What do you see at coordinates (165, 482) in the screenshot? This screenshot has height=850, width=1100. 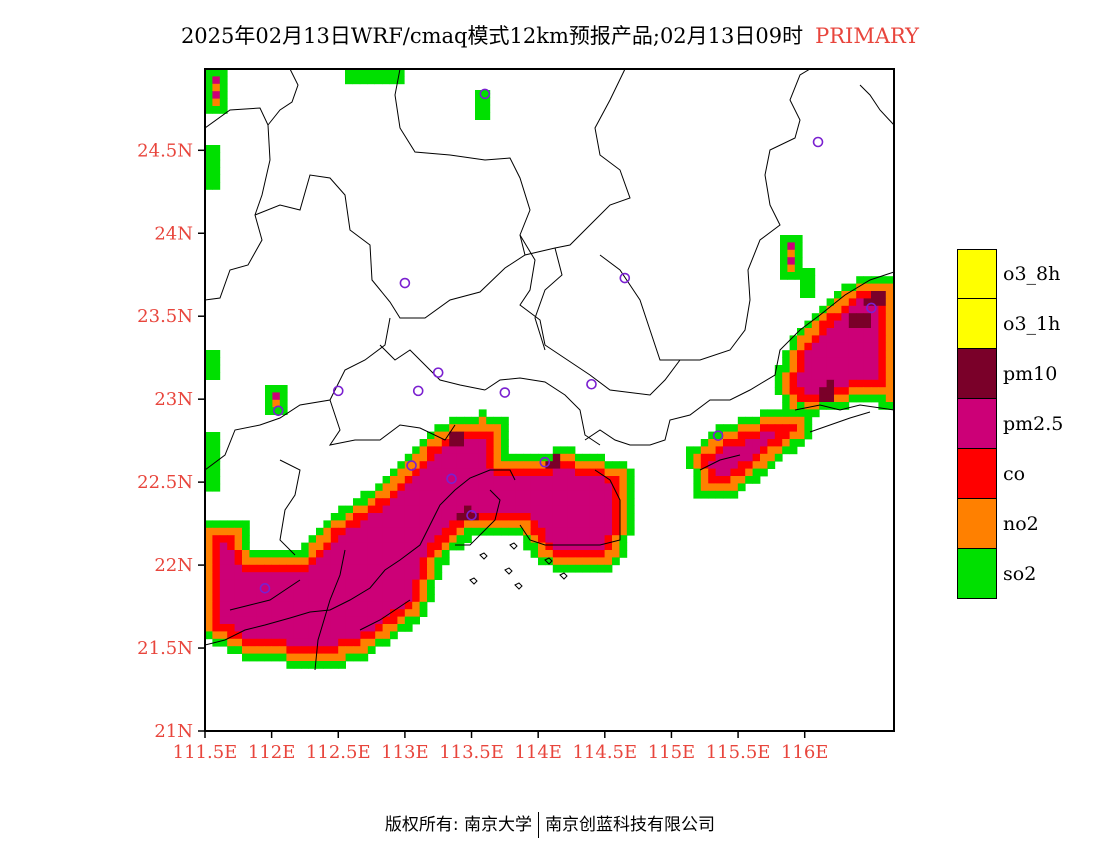 I see `lat-label: 22.5N` at bounding box center [165, 482].